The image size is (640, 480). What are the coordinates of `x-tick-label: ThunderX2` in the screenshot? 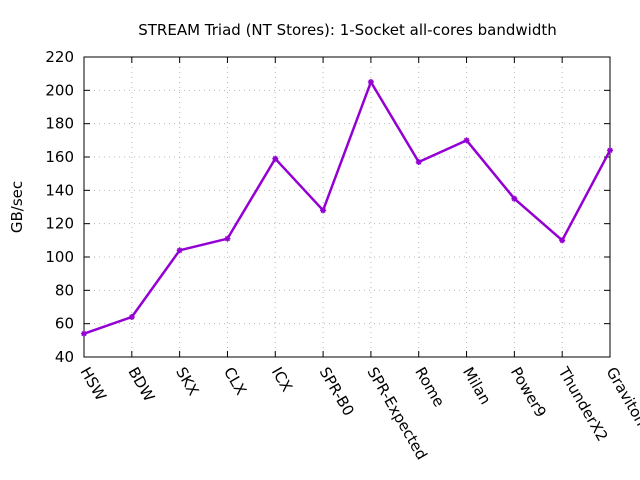 It's located at (582, 403).